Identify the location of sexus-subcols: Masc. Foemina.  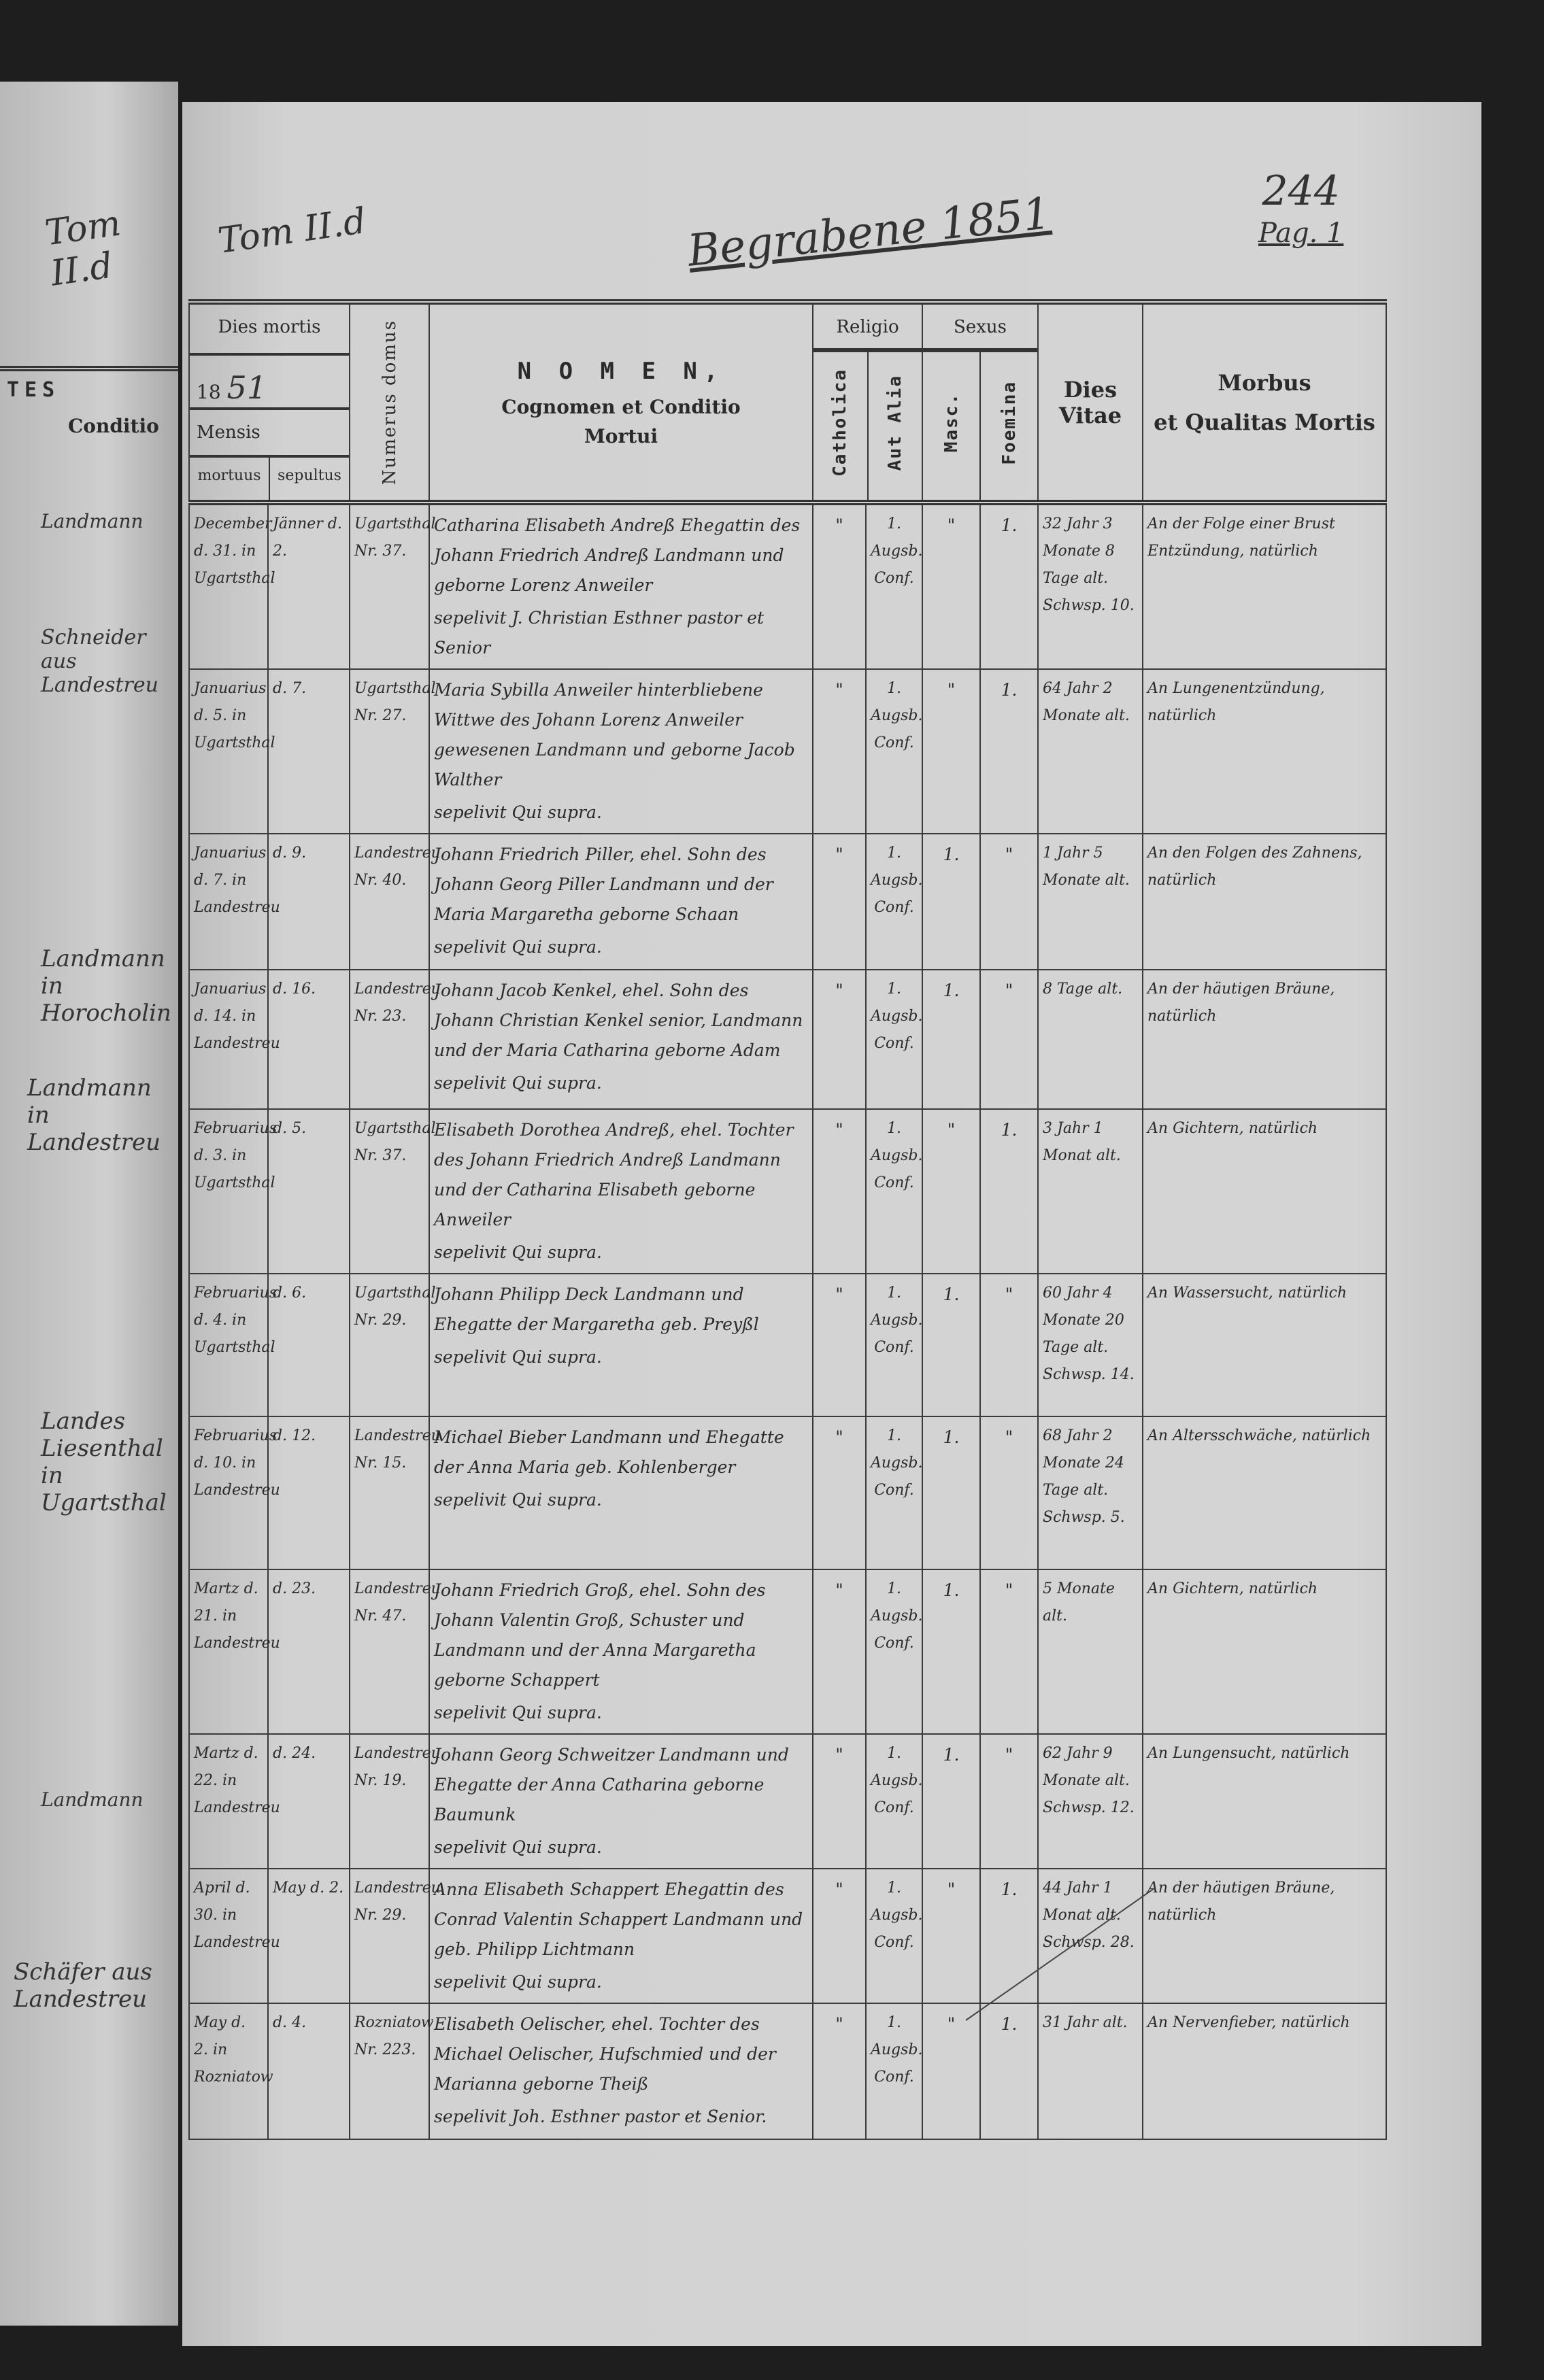
(980, 426).